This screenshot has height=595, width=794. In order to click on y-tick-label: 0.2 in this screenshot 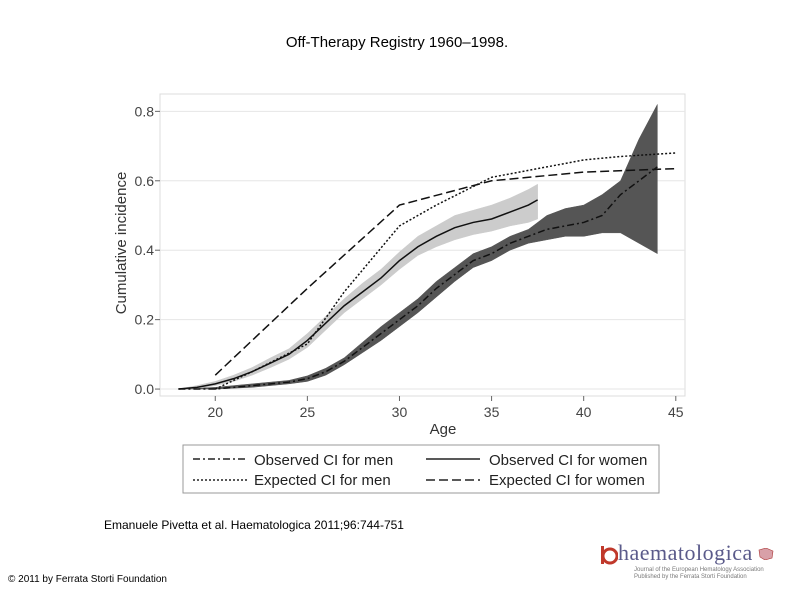, I will do `click(145, 320)`.